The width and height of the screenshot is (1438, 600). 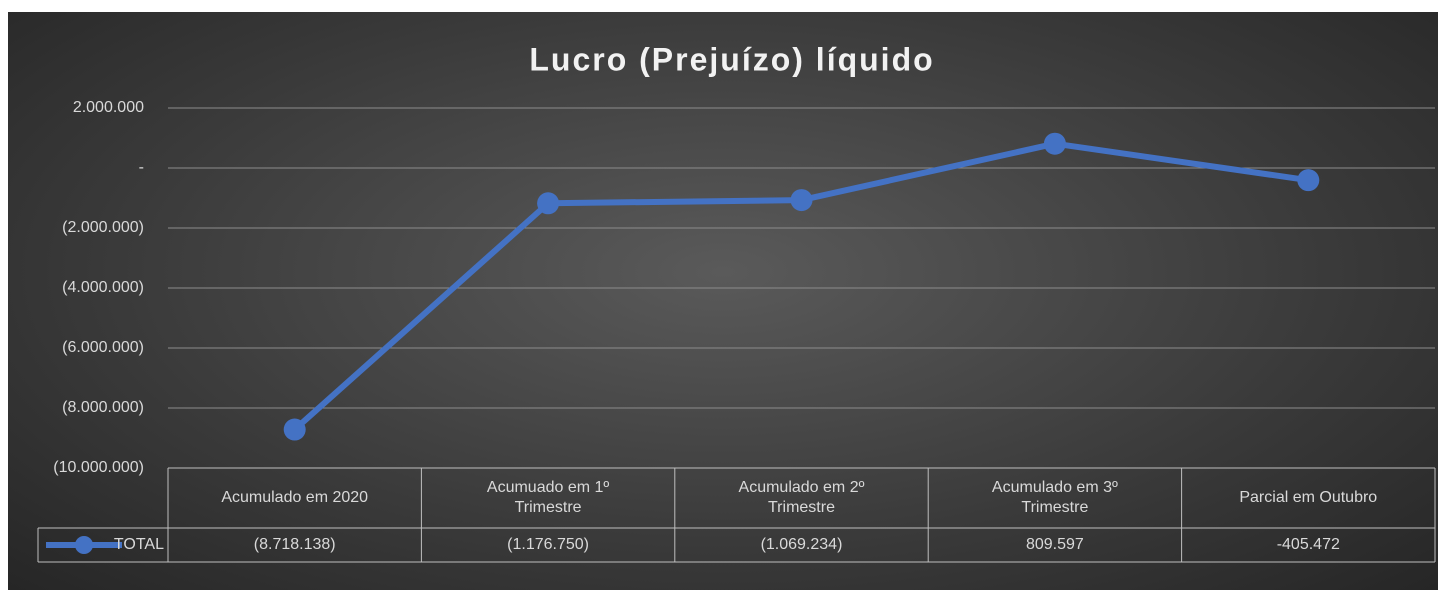 I want to click on chart-title: Lucro (Prejuízo) líquido, so click(x=731, y=59).